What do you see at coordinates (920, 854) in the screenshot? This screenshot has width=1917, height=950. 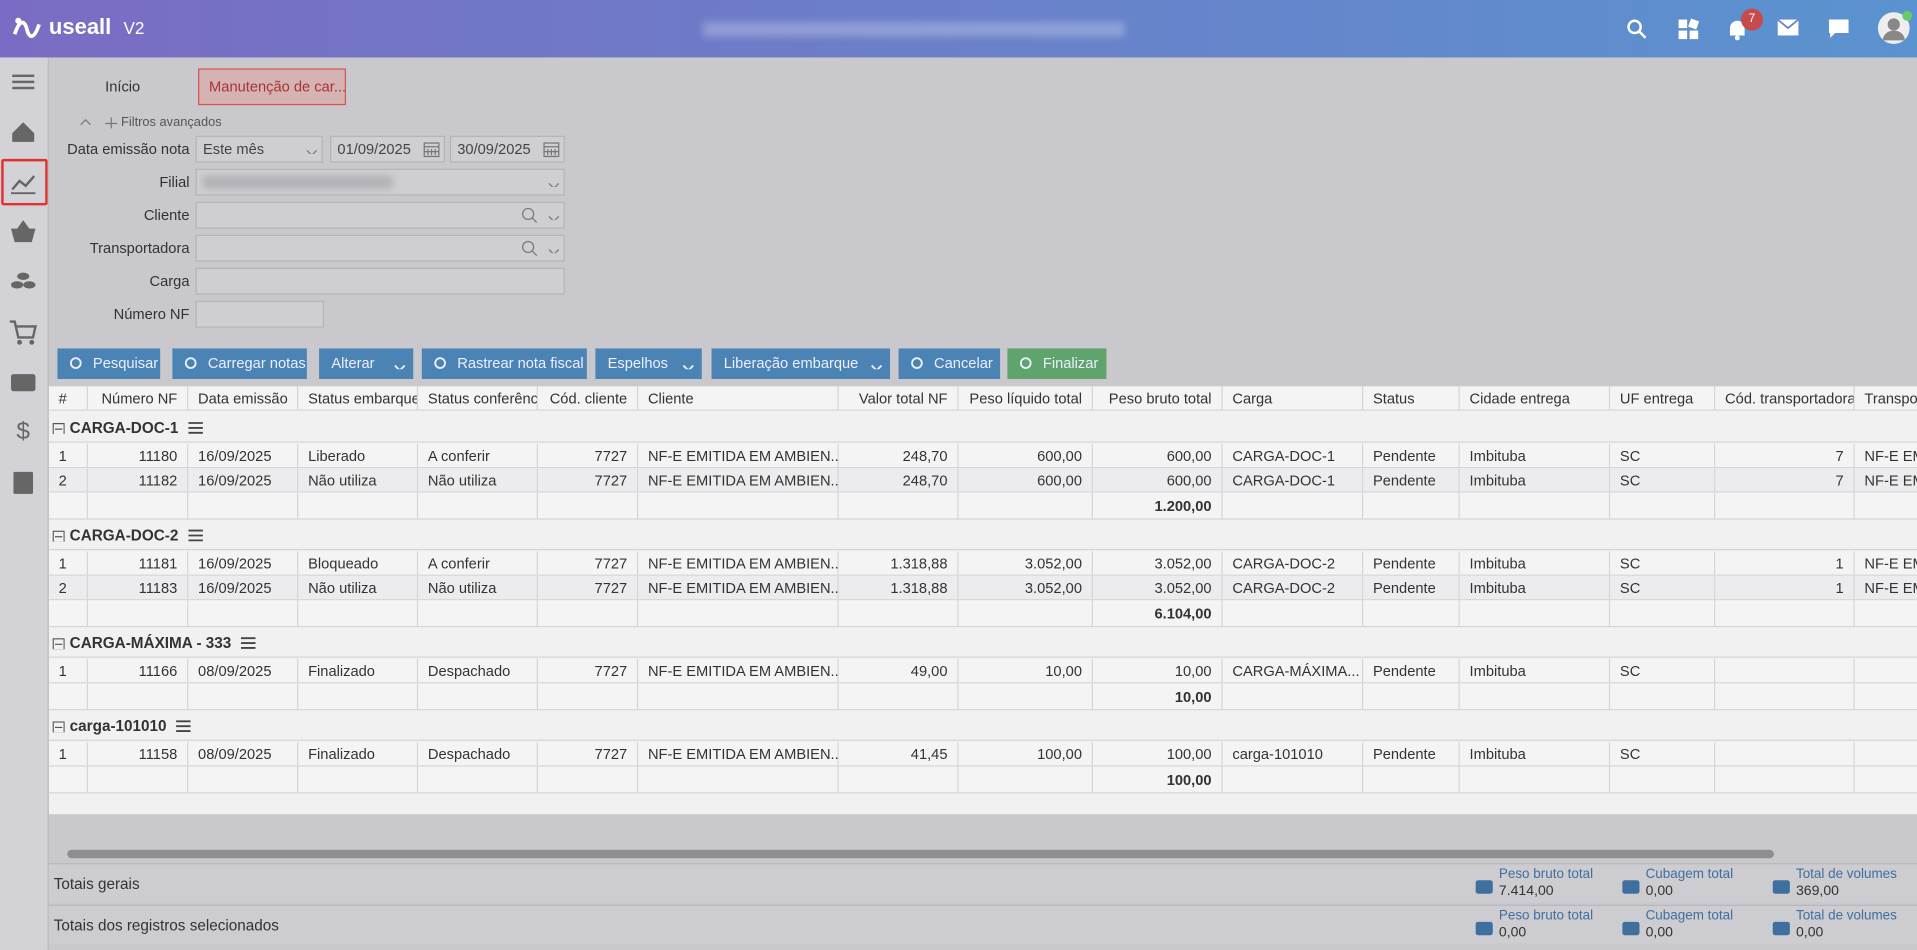 I see `scroll-thumb` at bounding box center [920, 854].